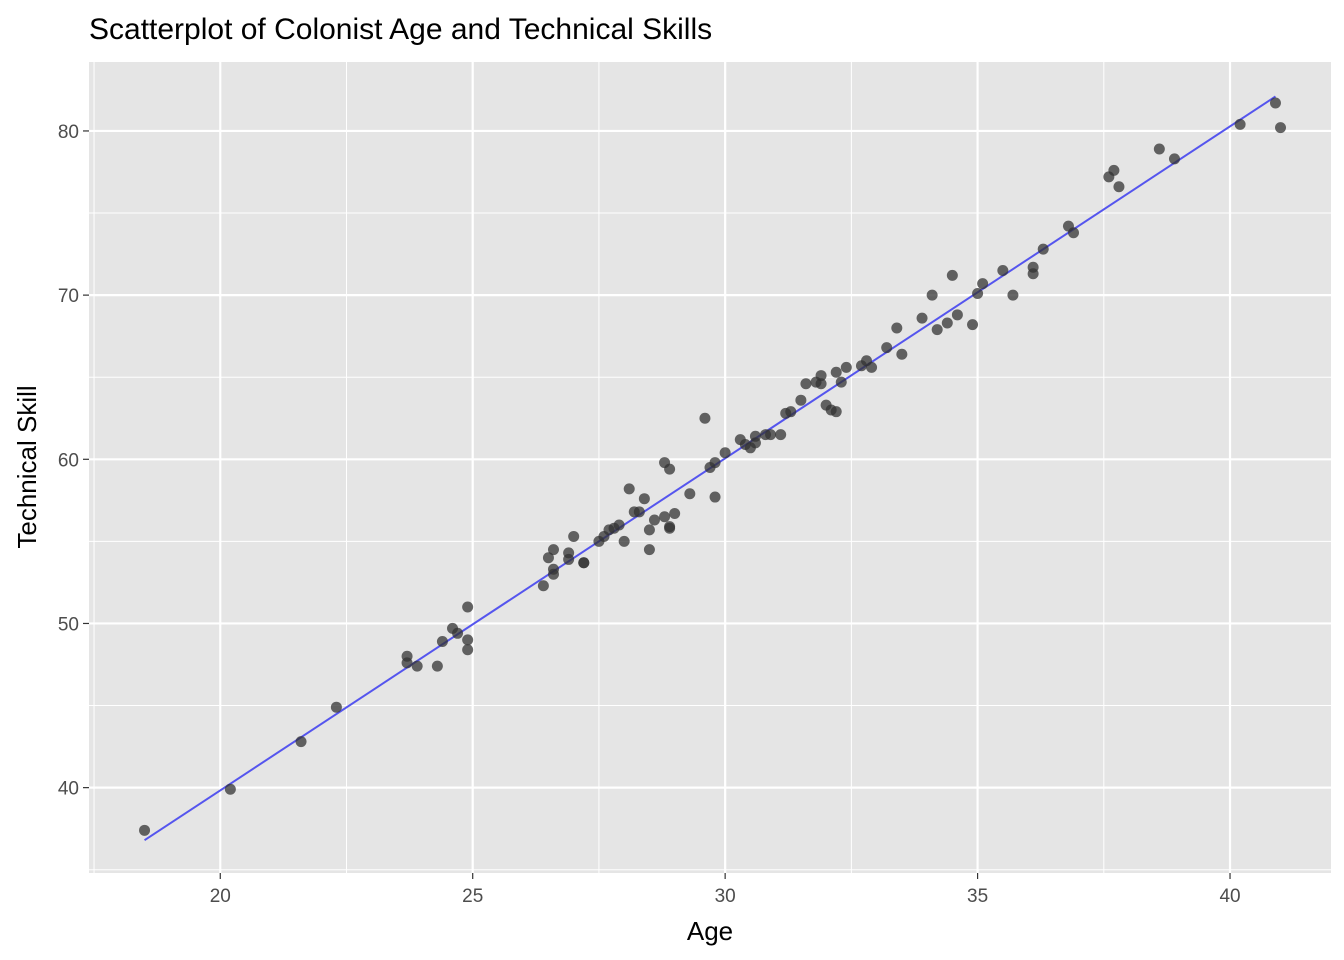 The image size is (1344, 960). I want to click on x-axis-ticks: 20 25 30 35 40, so click(725, 890).